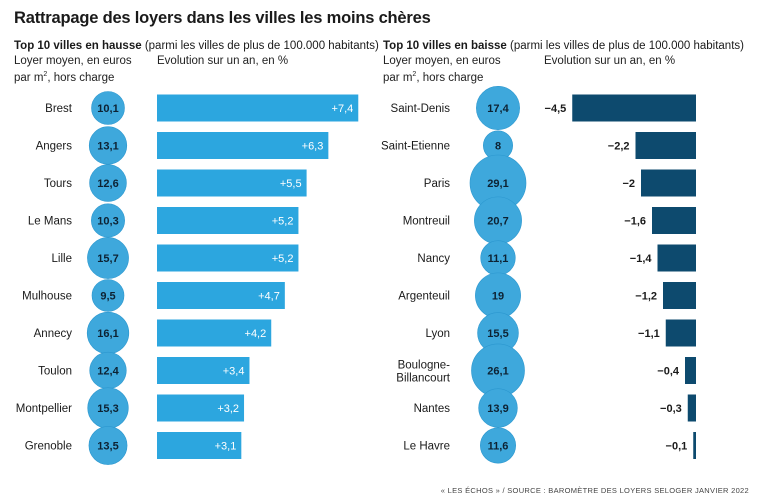 This screenshot has height=502, width=761. I want to click on rise-rent-value: 9,5, so click(107, 297).